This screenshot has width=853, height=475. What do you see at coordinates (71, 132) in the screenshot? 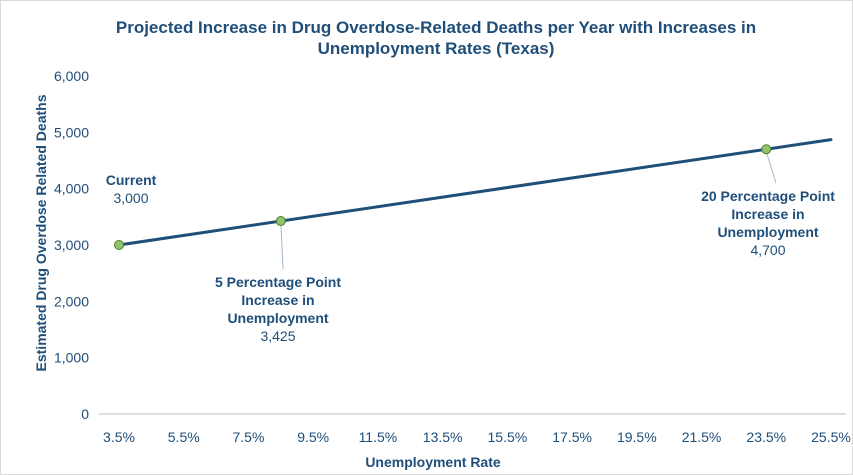
I see `y-tick-label: 5,000` at bounding box center [71, 132].